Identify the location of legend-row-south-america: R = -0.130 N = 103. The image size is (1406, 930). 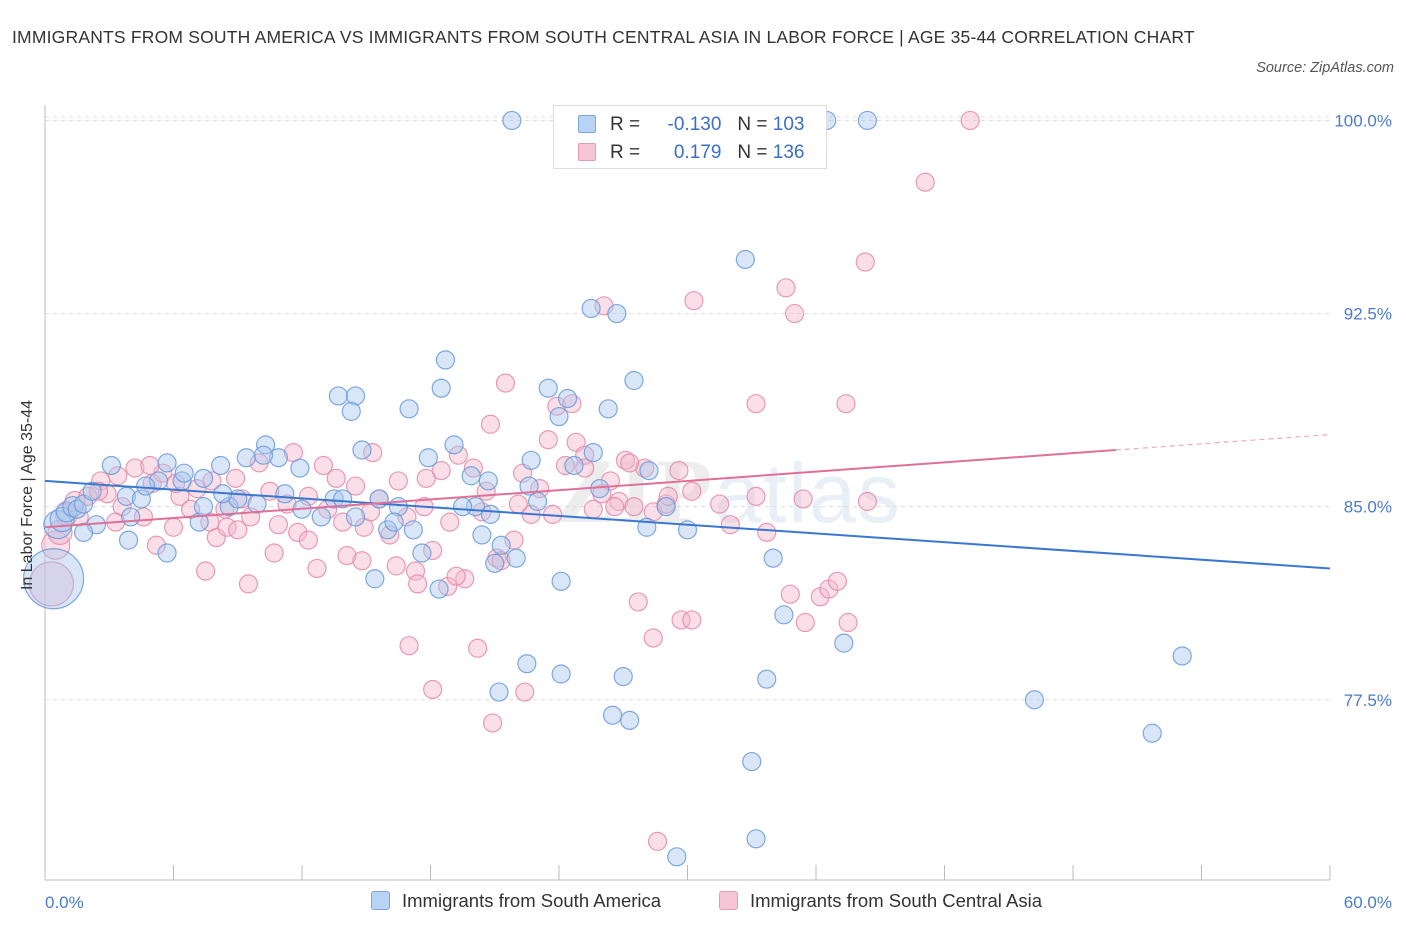
(691, 125).